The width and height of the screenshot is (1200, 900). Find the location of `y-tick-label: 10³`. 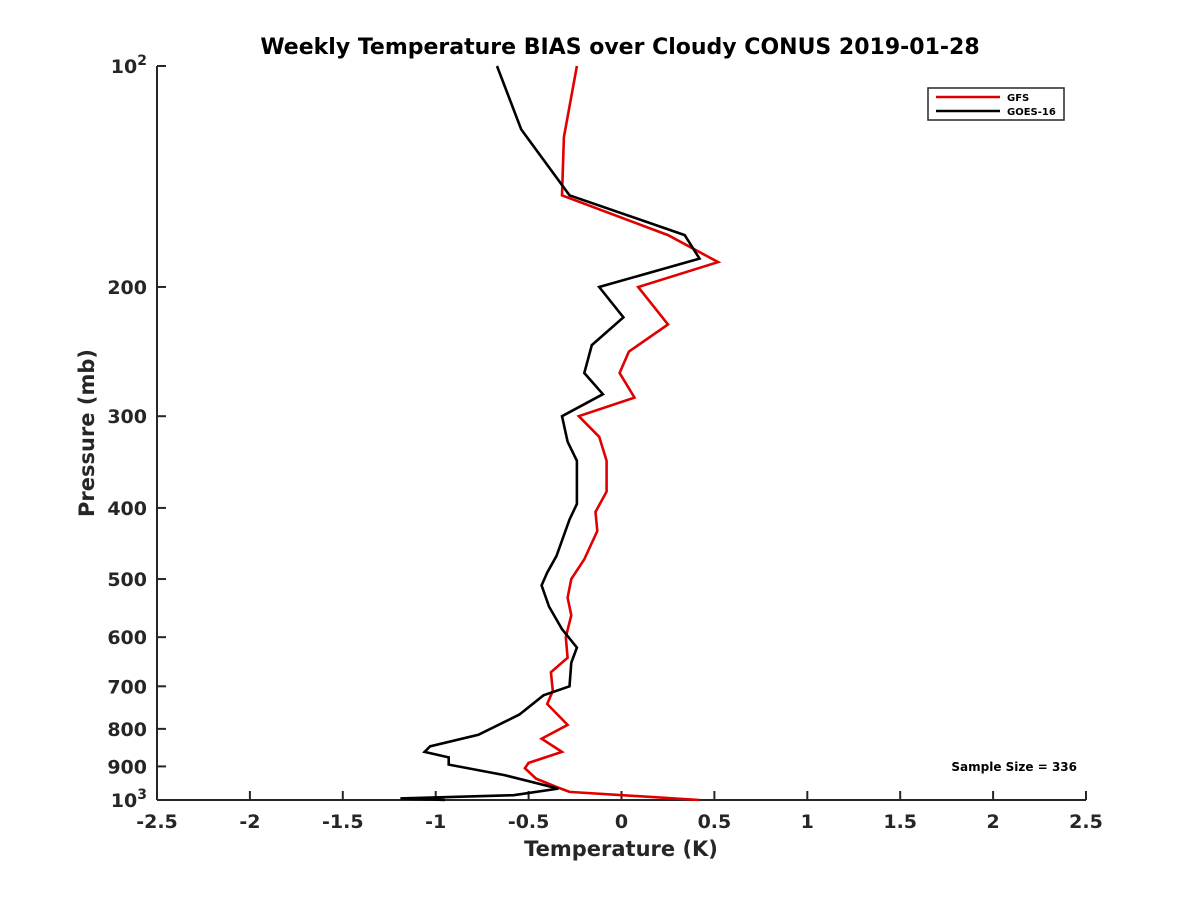

y-tick-label: 10³ is located at coordinates (129, 799).